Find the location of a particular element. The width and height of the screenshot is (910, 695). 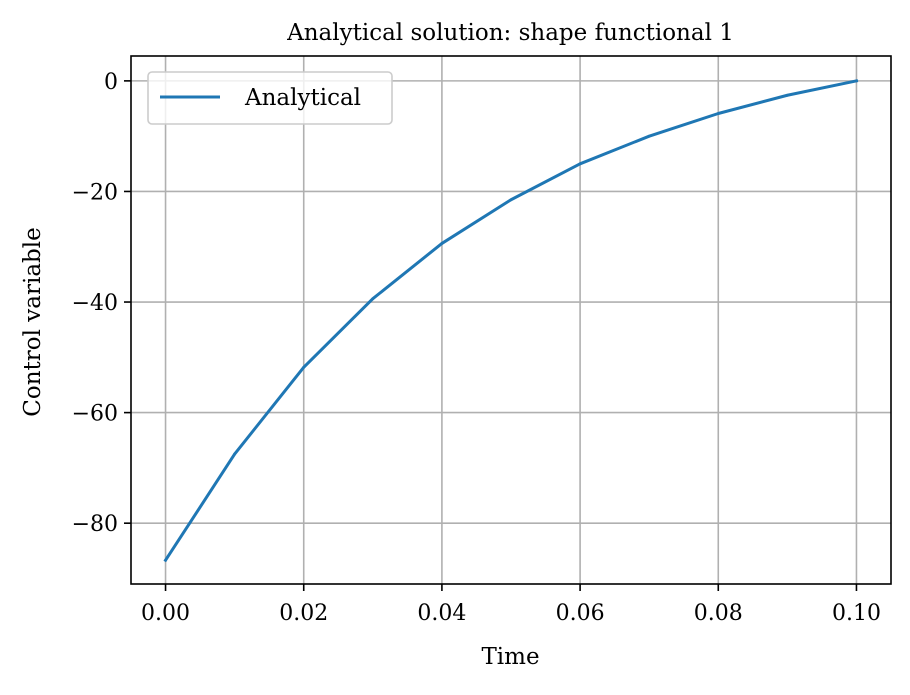

x-axis-label: Time is located at coordinates (510, 657).